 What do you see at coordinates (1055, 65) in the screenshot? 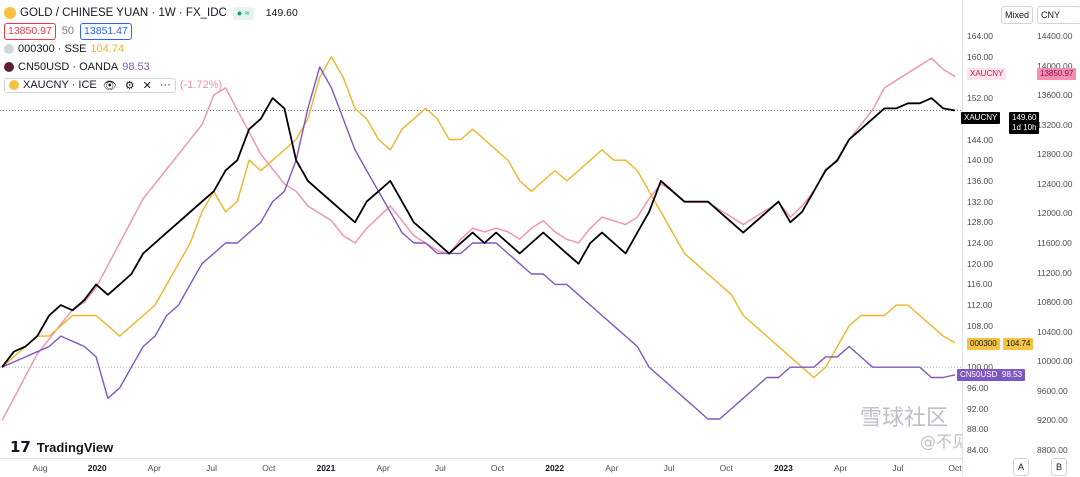
I see `price-tick-right: 14000.00` at bounding box center [1055, 65].